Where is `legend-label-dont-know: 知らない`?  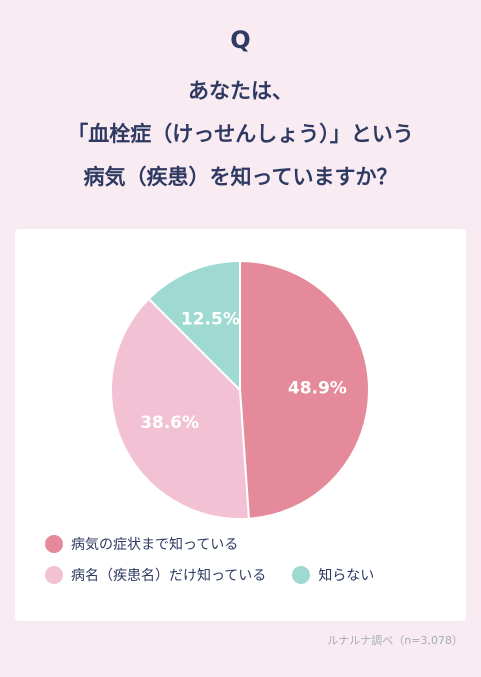 legend-label-dont-know: 知らない is located at coordinates (346, 576).